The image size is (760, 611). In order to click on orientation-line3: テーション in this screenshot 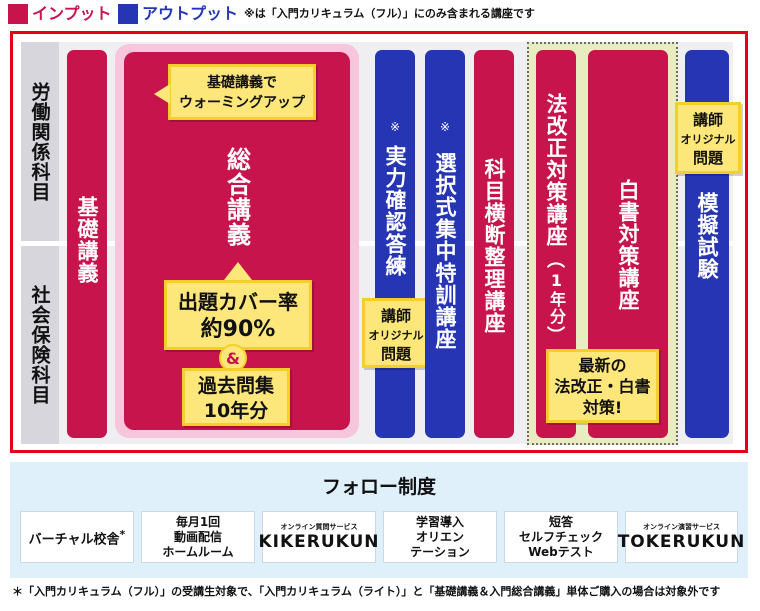, I will do `click(440, 551)`.